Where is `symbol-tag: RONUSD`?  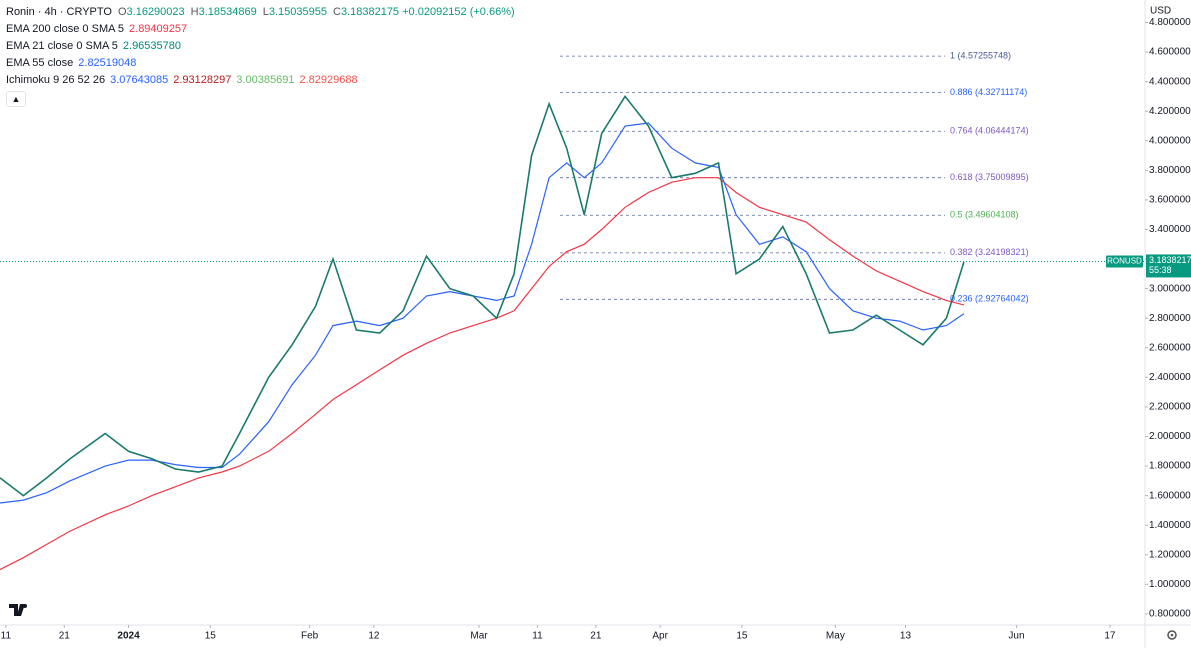
symbol-tag: RONUSD is located at coordinates (1124, 261).